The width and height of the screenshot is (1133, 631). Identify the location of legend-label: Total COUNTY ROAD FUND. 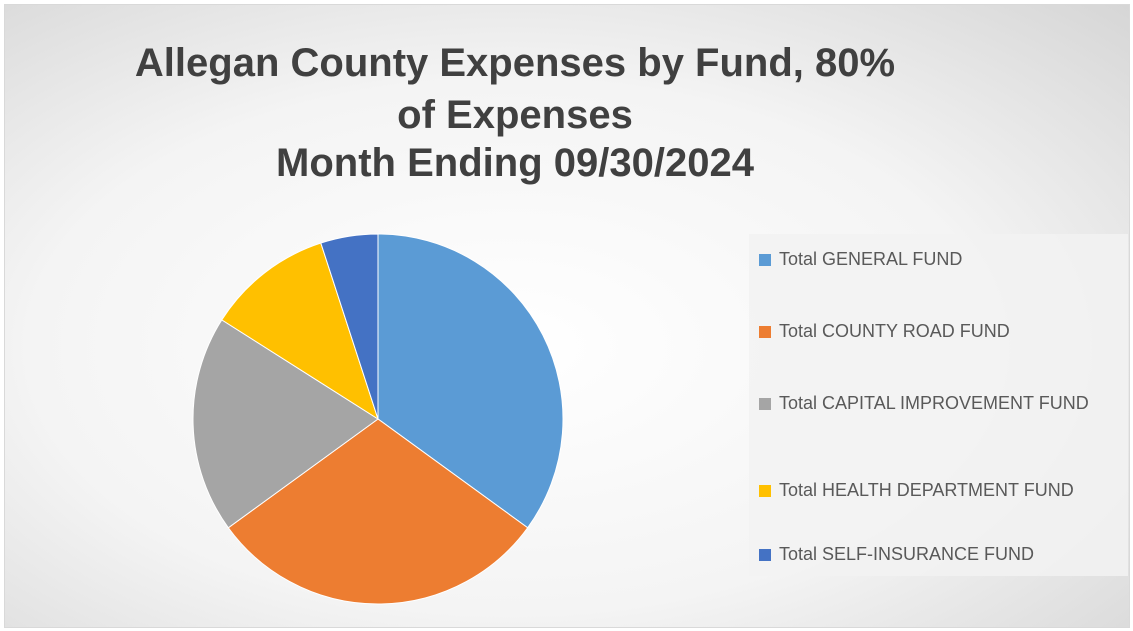
(894, 331).